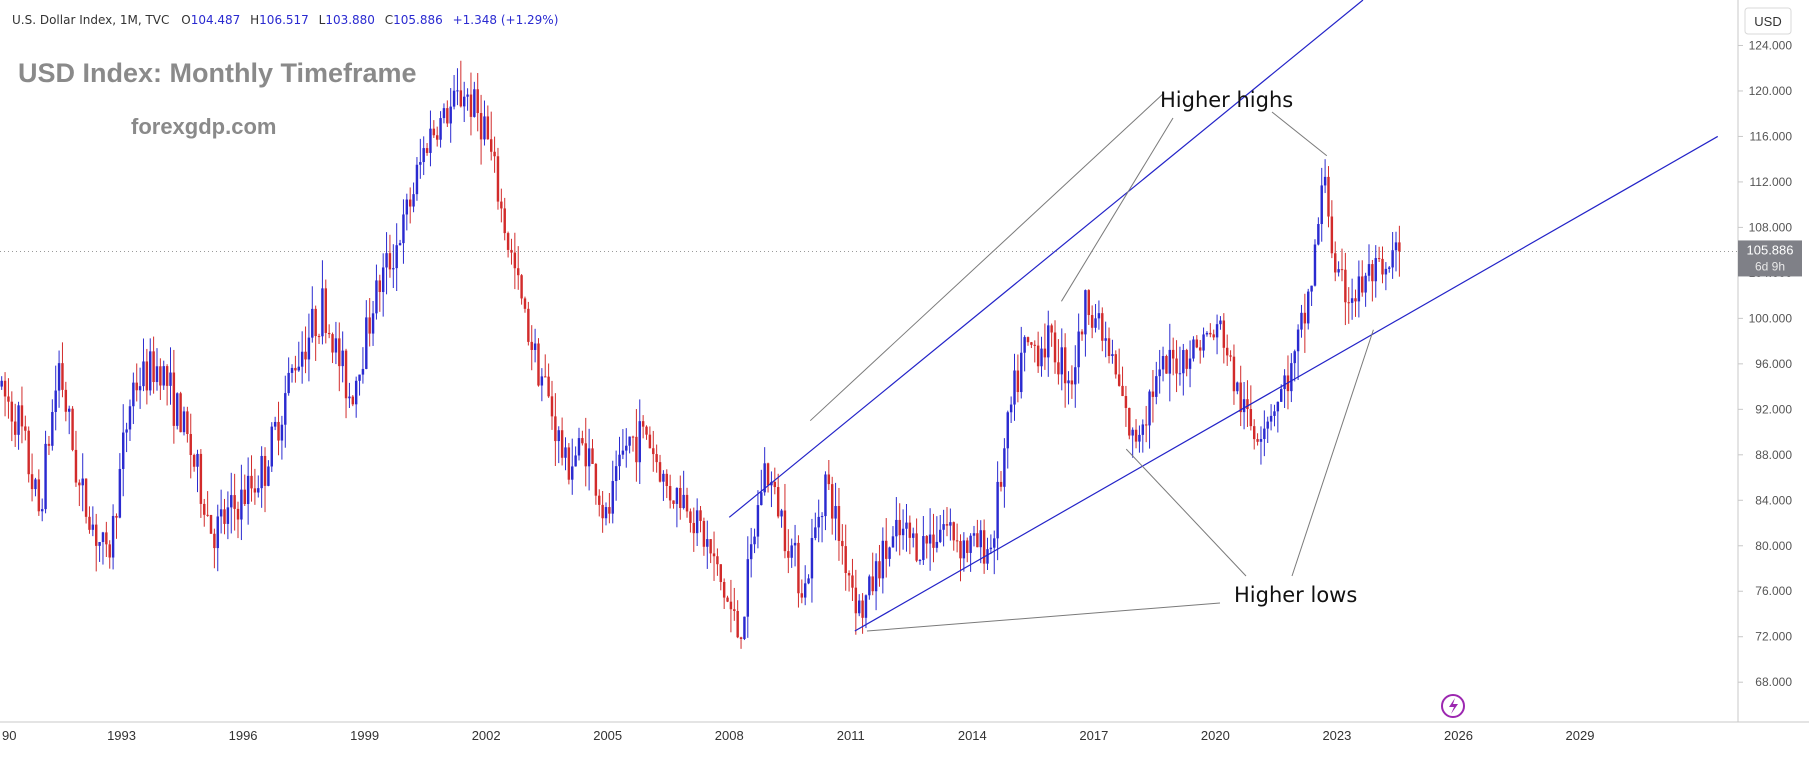 The image size is (1809, 757). I want to click on change-value: +1.348 (+1.29%), so click(506, 20).